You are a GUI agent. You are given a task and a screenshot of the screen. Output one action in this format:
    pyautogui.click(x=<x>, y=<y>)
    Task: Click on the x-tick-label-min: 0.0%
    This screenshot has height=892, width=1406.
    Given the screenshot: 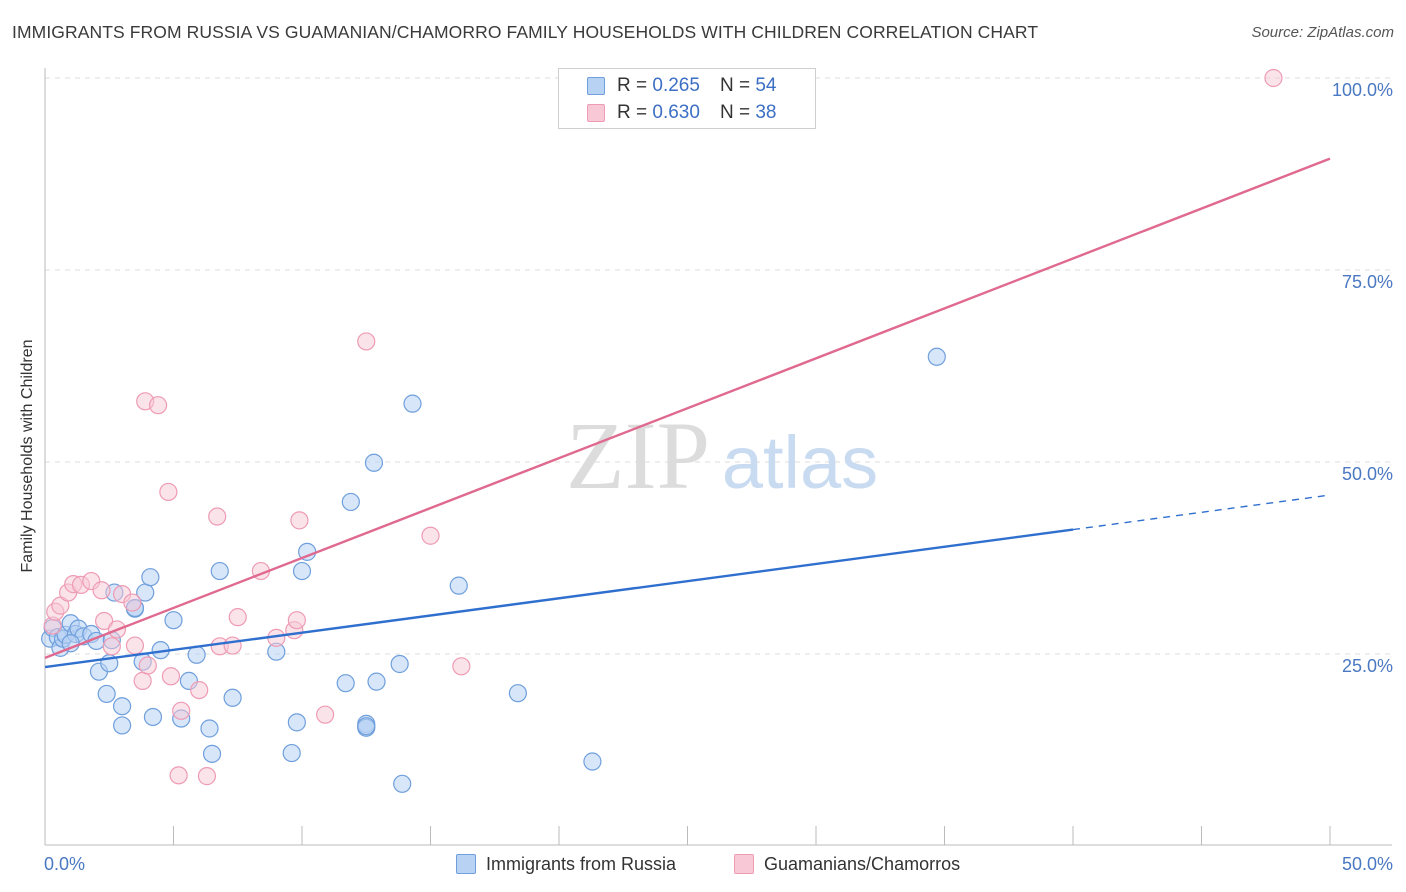 What is the action you would take?
    pyautogui.click(x=64, y=864)
    